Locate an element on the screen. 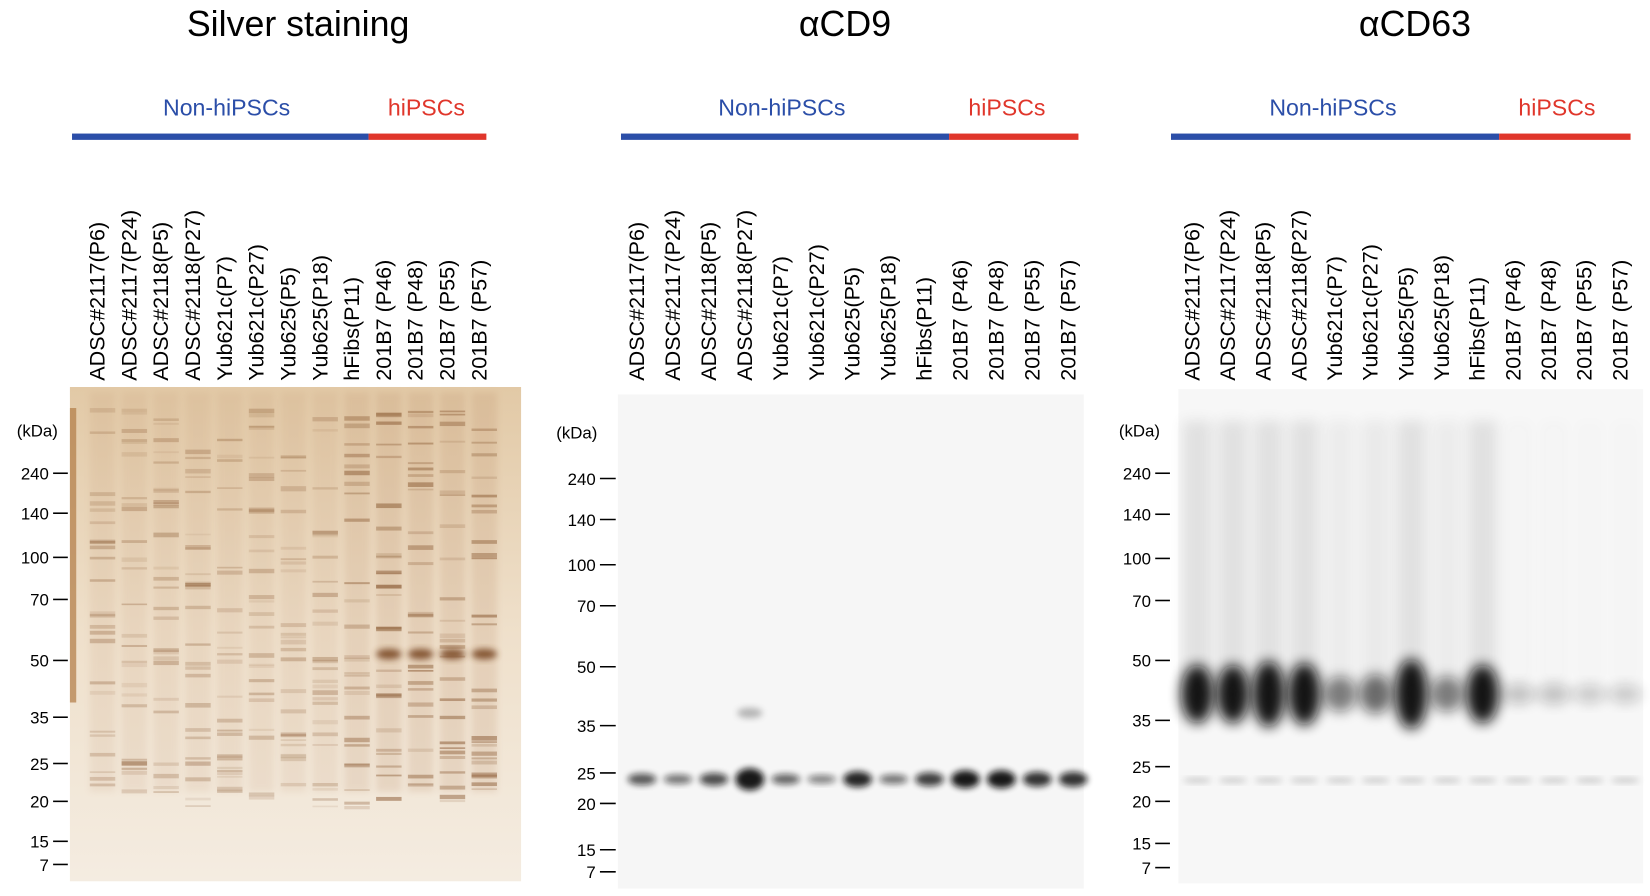 The width and height of the screenshot is (1650, 896). marker-label: 240 is located at coordinates (582, 479).